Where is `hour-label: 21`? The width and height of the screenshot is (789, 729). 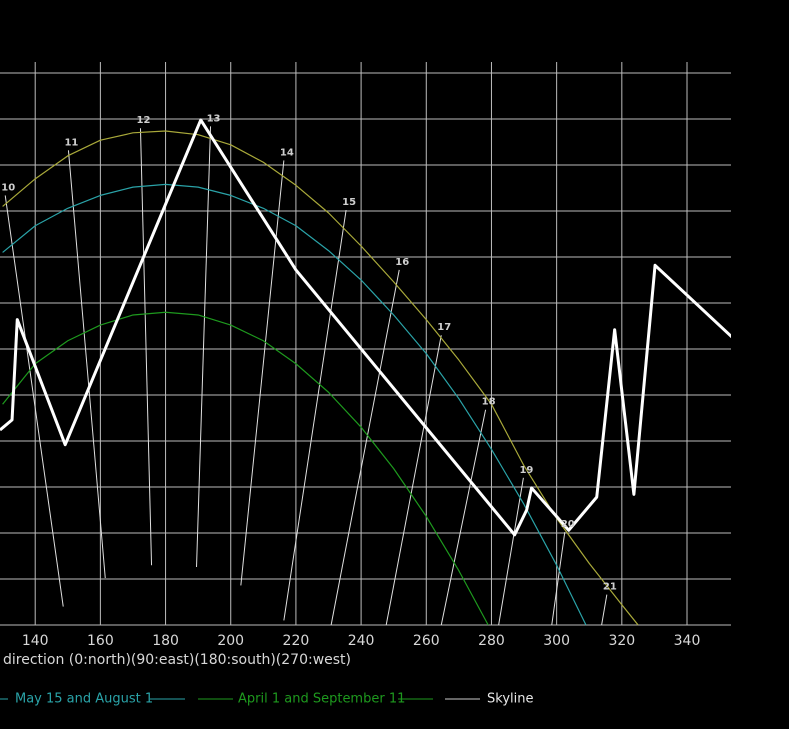 hour-label: 21 is located at coordinates (610, 587).